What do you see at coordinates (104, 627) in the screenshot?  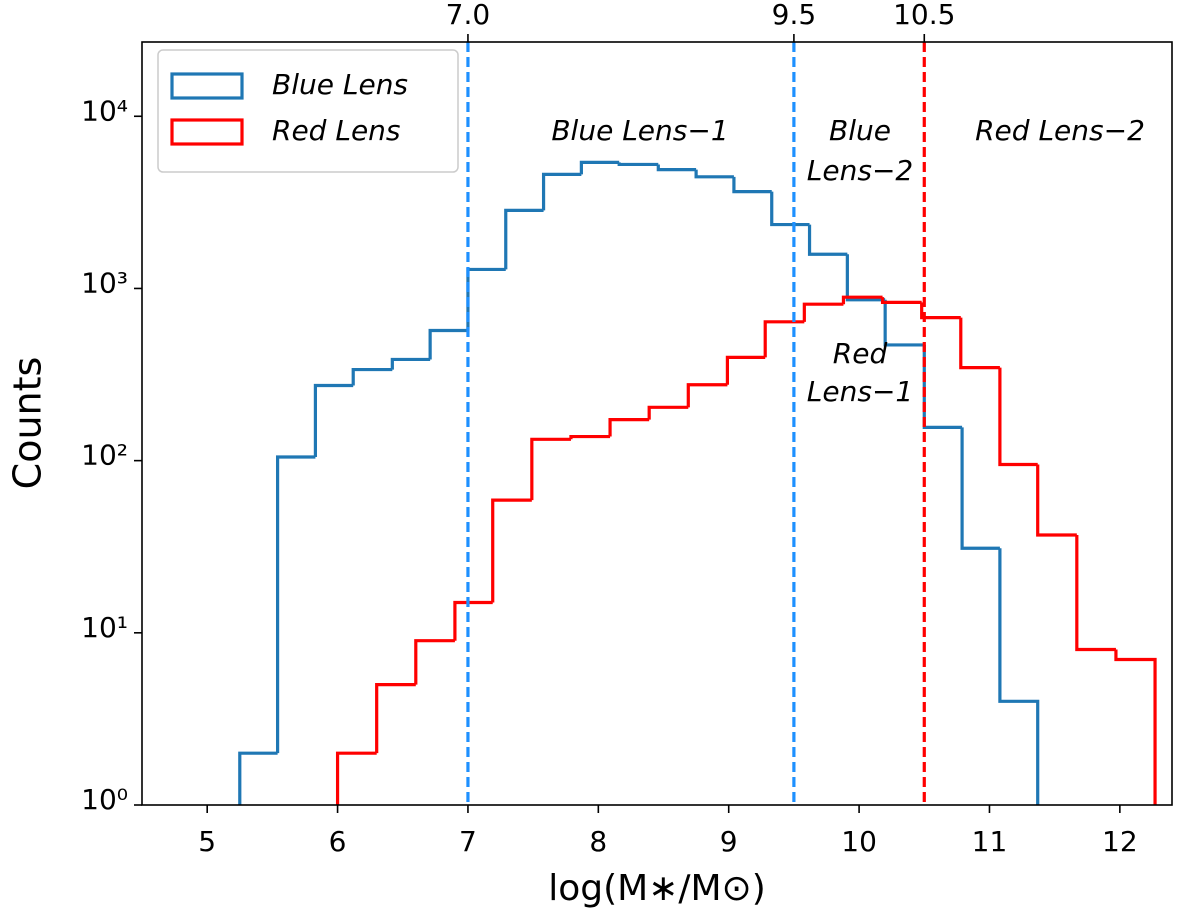 I see `y-tick-label: 10¹` at bounding box center [104, 627].